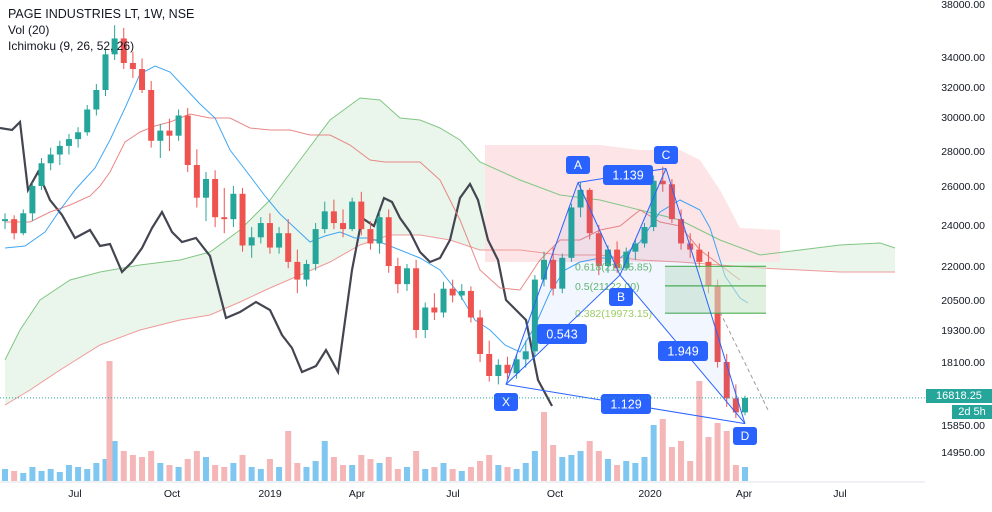 The height and width of the screenshot is (512, 992). I want to click on price-tick-label: 20500.00, so click(963, 301).